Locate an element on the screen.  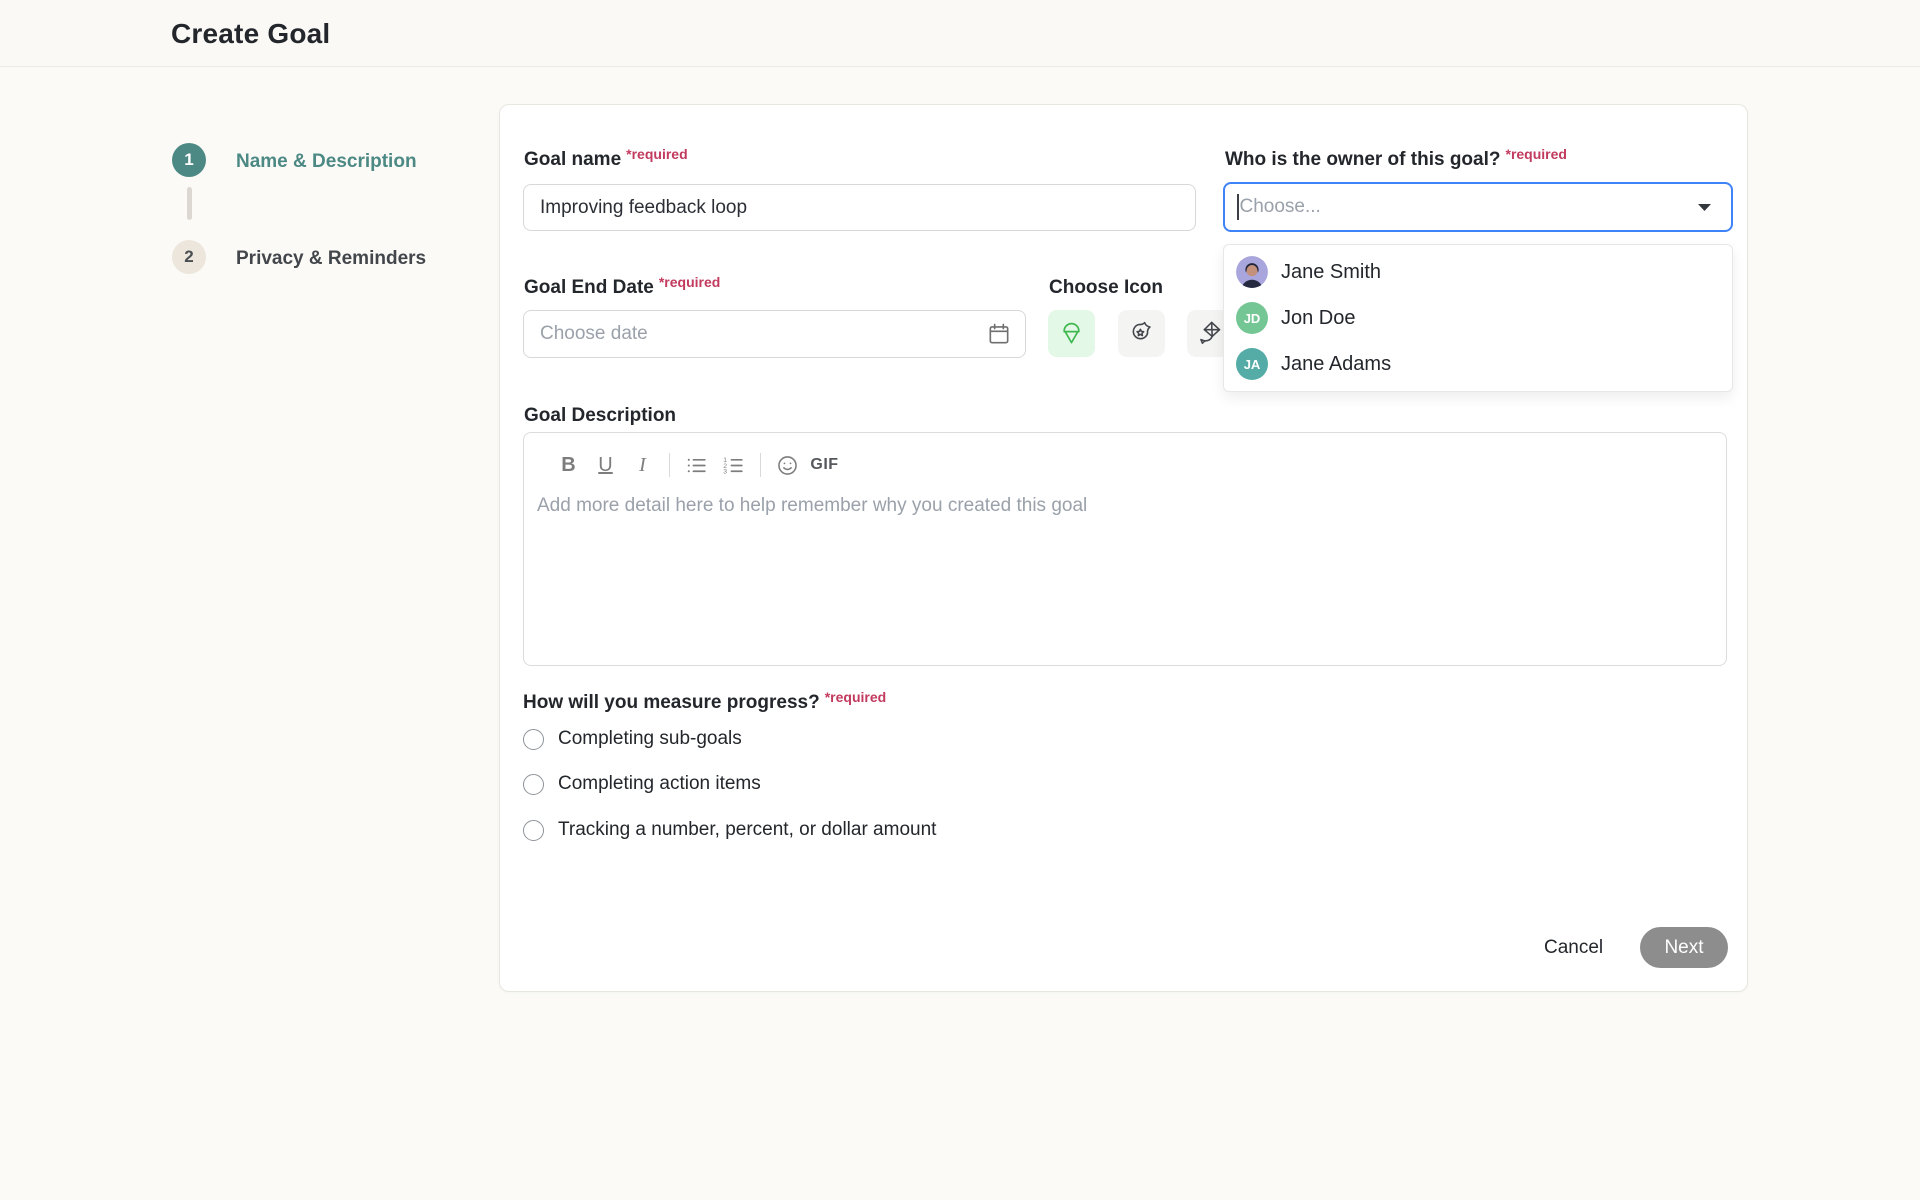
page-title: Create Goal is located at coordinates (251, 33).